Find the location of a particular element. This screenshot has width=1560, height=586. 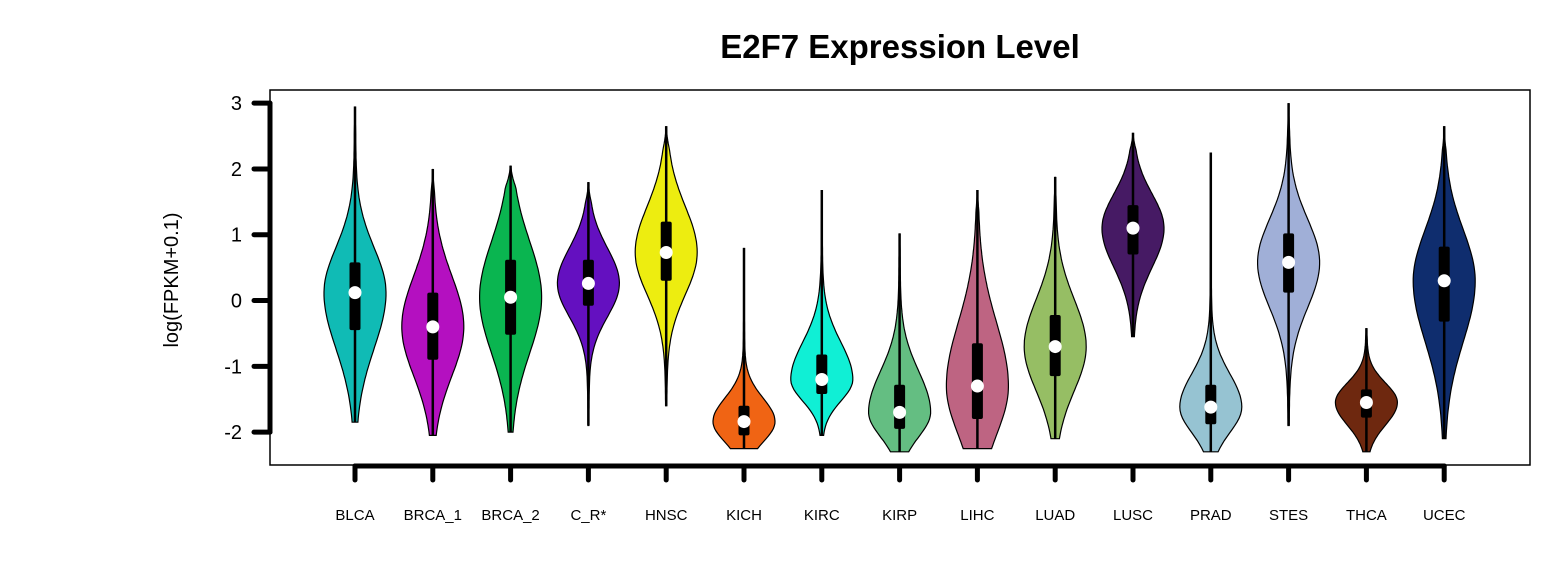

violin-blca is located at coordinates (355, 264).